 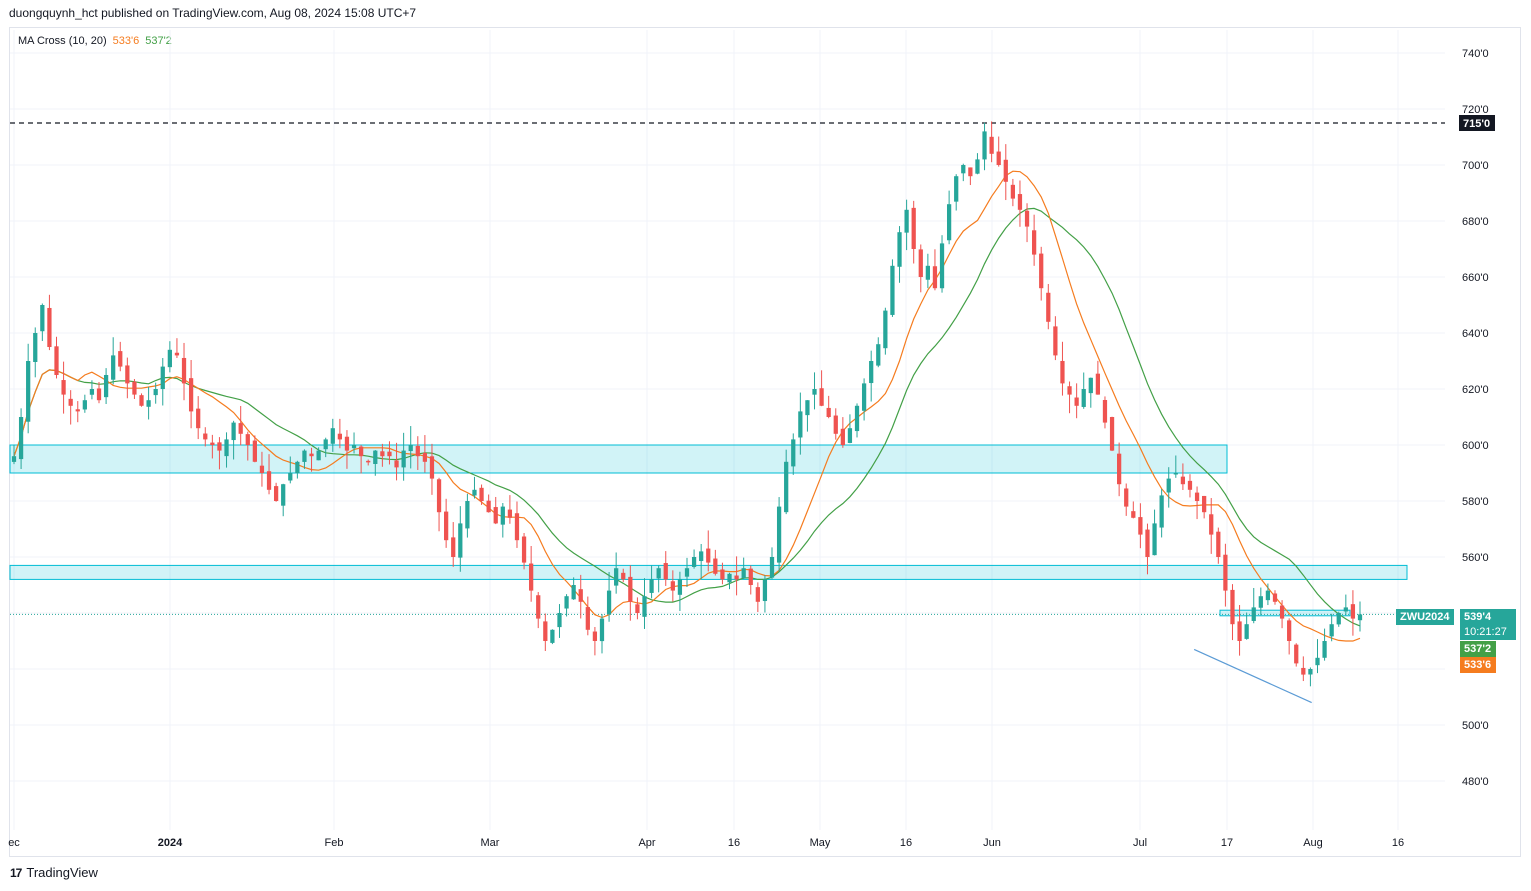 What do you see at coordinates (95, 41) in the screenshot?
I see `indicator-legend: MA Cross (10, 20) 533'6 537'2` at bounding box center [95, 41].